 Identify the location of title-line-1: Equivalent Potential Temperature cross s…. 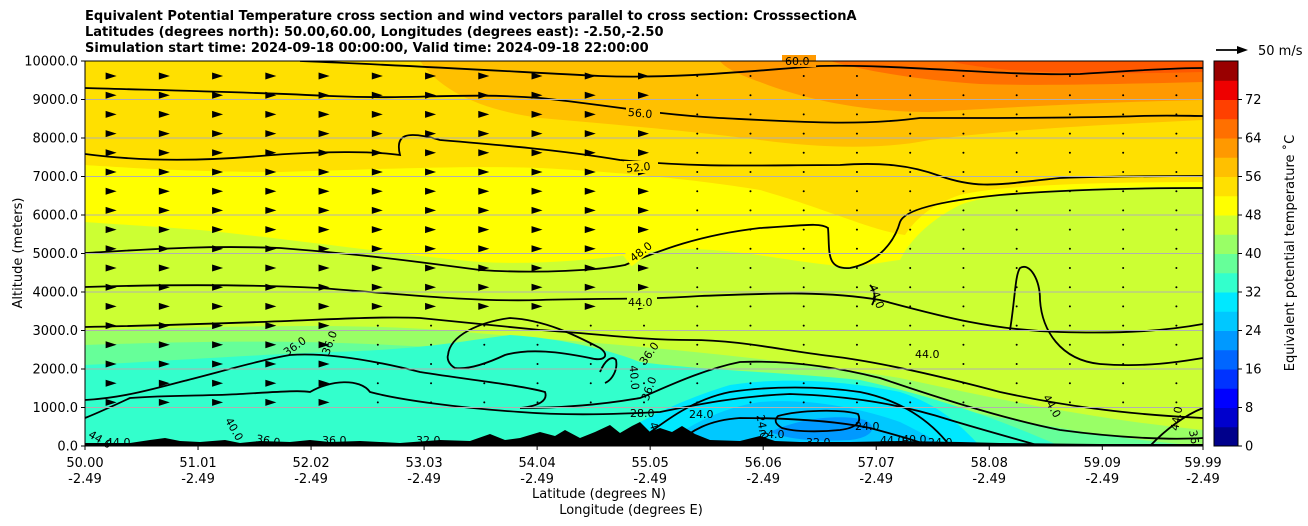
(471, 16).